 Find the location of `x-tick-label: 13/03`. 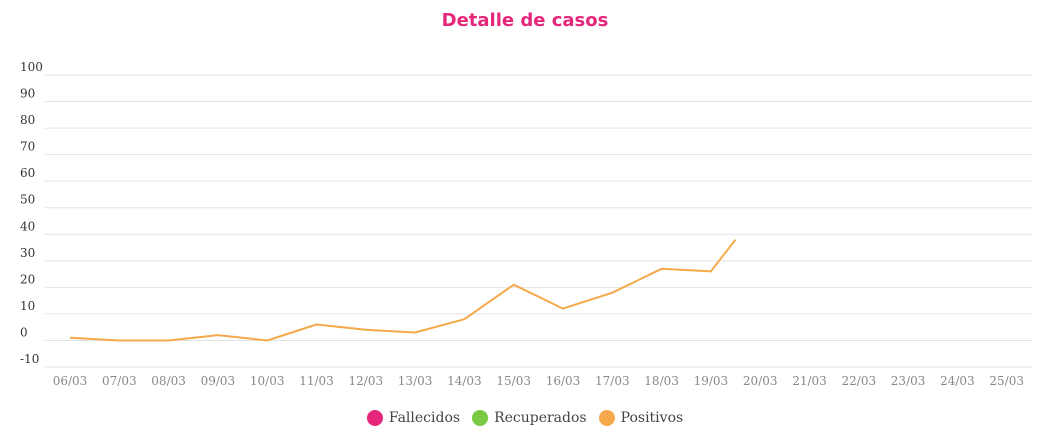

x-tick-label: 13/03 is located at coordinates (415, 381).